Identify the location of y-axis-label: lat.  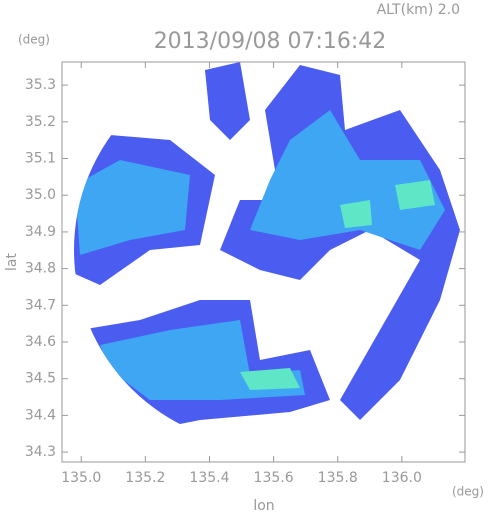
(12, 262).